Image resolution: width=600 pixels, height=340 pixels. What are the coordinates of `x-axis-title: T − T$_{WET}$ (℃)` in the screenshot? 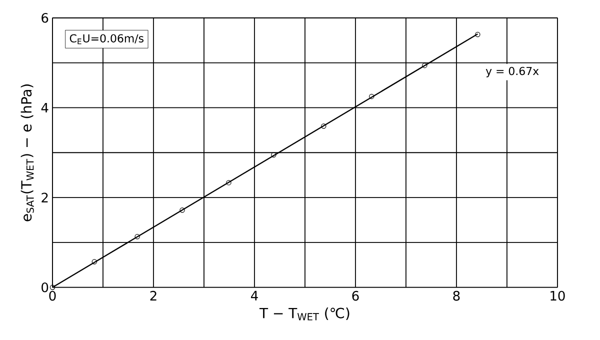 It's located at (304, 314).